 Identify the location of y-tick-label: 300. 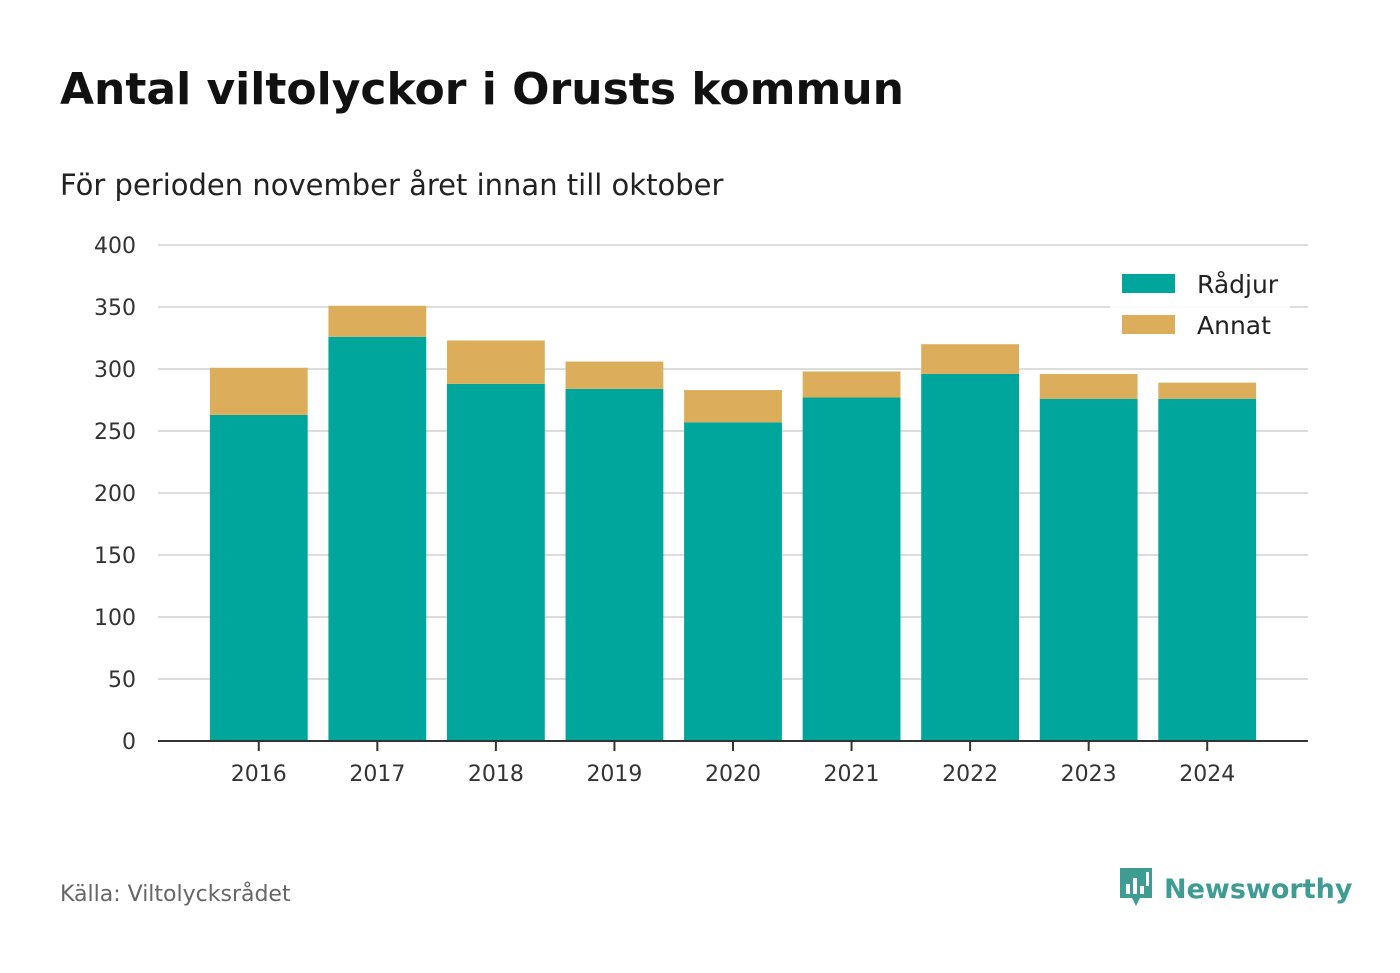
(115, 370).